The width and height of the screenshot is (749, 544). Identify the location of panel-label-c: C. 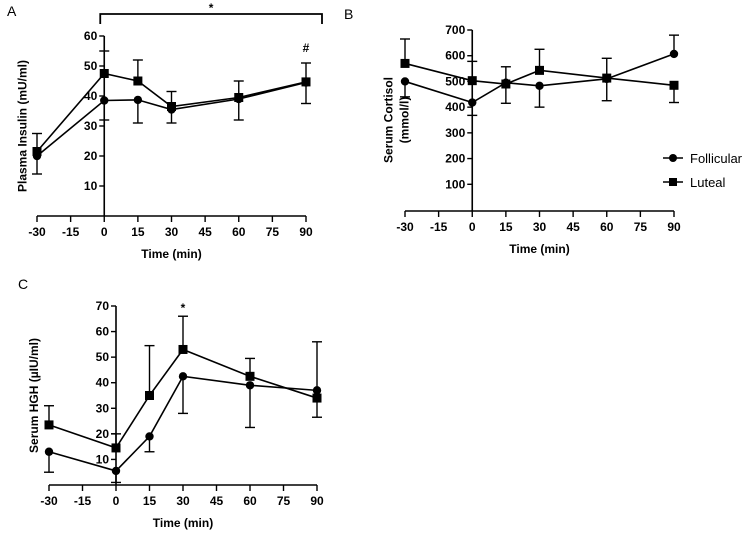
(23, 284).